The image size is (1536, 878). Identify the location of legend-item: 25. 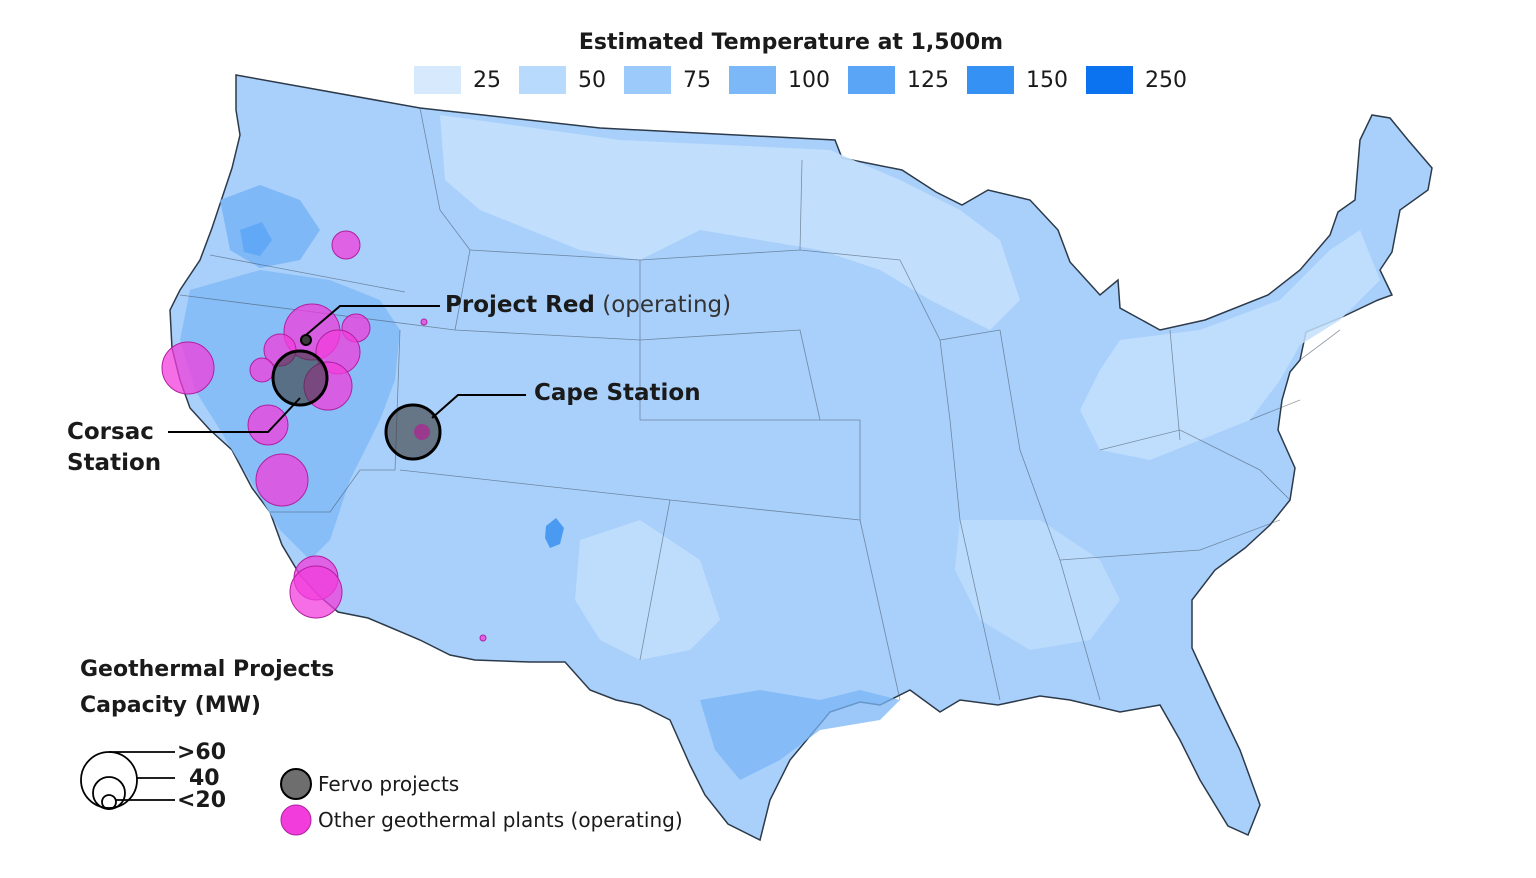
(461, 80).